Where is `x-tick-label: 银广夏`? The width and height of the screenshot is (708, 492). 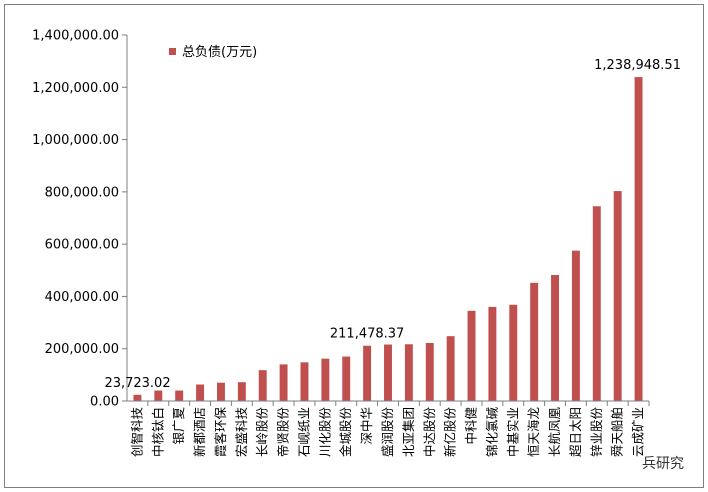 x-tick-label: 银广夏 is located at coordinates (178, 426).